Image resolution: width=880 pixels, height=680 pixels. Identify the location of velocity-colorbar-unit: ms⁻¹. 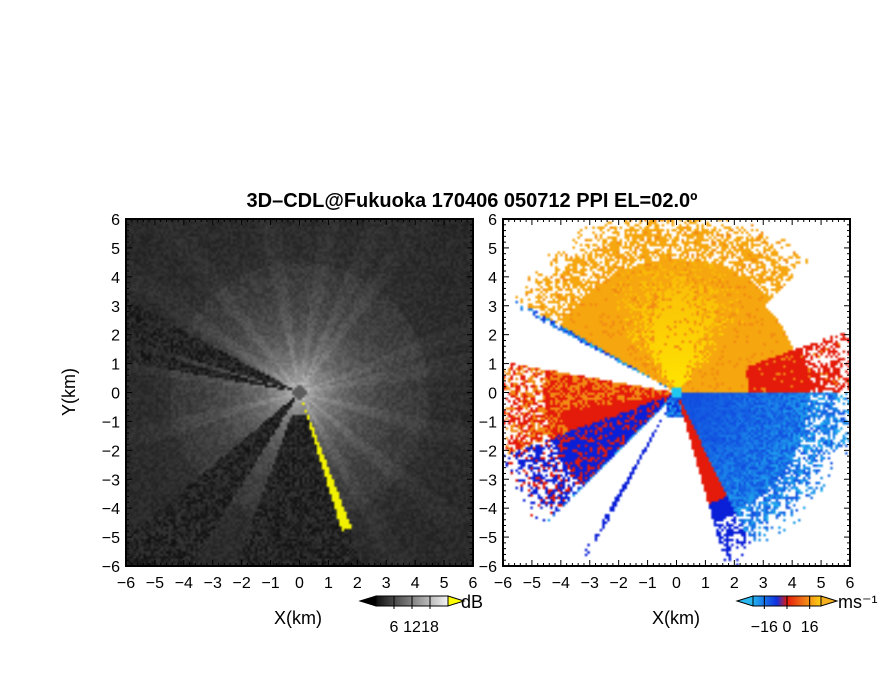
(858, 602).